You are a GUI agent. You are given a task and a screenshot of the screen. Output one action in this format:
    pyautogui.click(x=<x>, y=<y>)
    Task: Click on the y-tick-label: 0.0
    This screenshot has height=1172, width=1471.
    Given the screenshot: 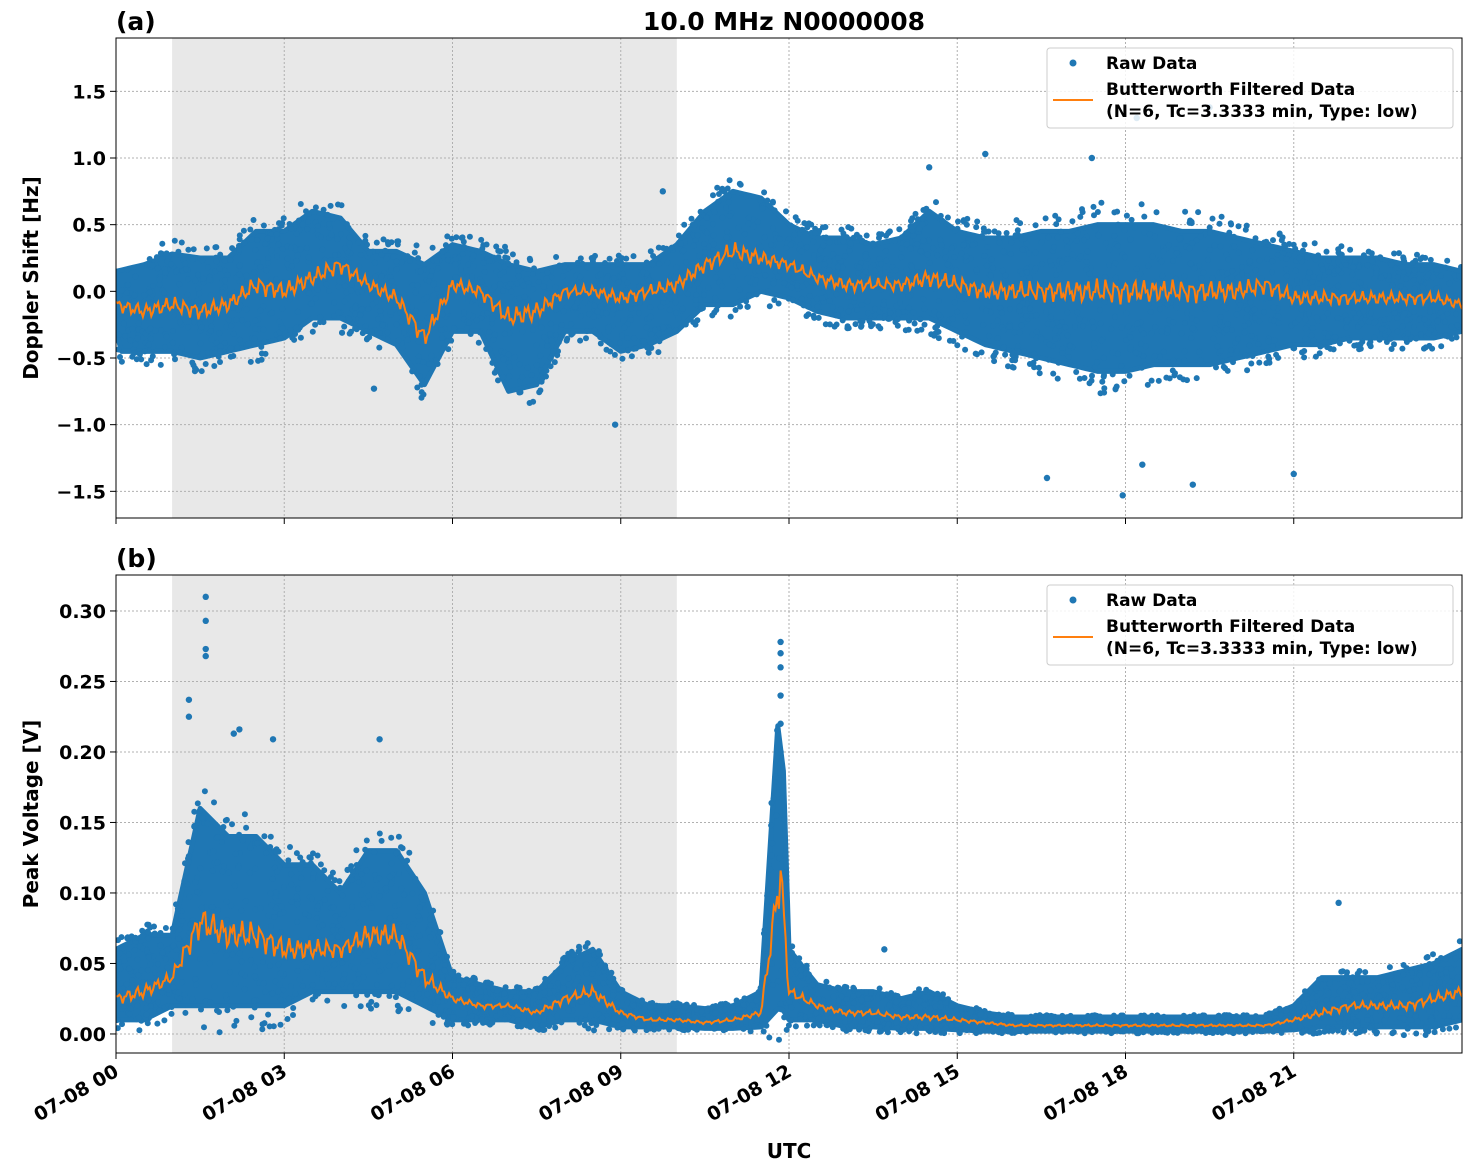 What is the action you would take?
    pyautogui.click(x=89, y=292)
    